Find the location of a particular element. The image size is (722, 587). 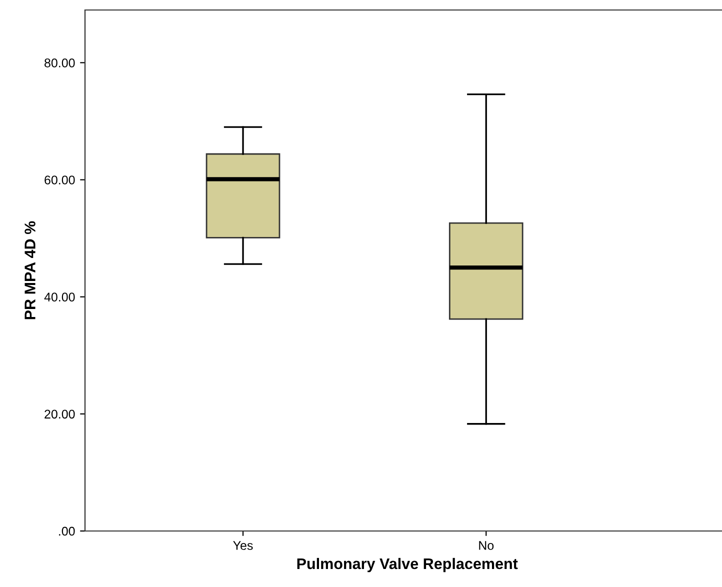

y-tick-label: 60.00 is located at coordinates (59, 180).